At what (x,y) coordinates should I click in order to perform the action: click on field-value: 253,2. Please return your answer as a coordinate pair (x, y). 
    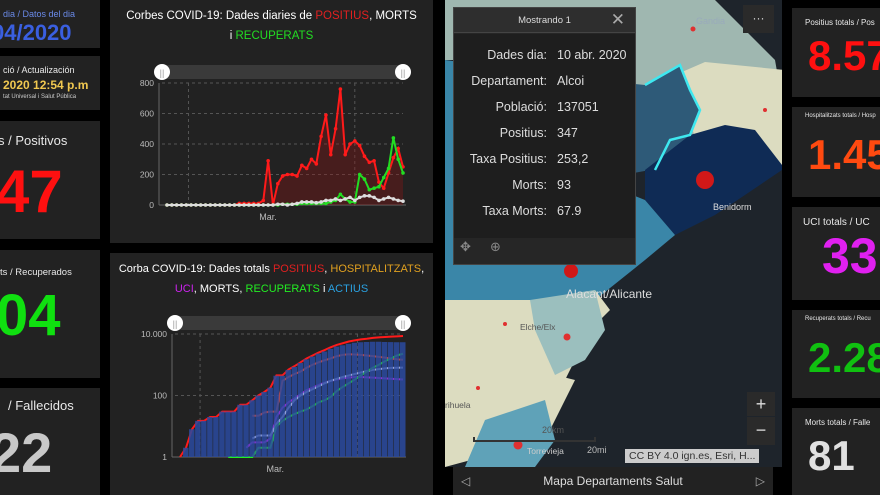
    Looking at the image, I should click on (573, 159).